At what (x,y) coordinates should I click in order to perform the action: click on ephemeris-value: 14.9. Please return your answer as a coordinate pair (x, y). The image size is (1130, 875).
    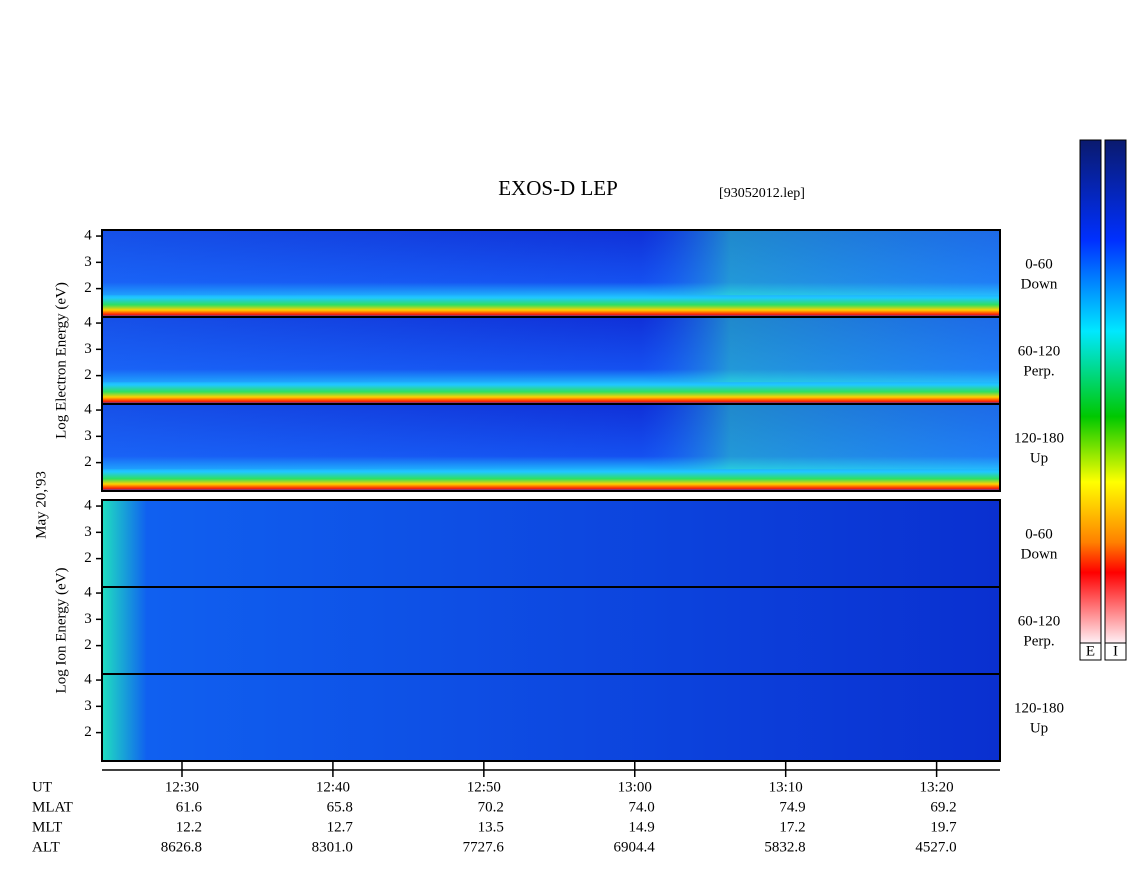
    Looking at the image, I should click on (642, 827).